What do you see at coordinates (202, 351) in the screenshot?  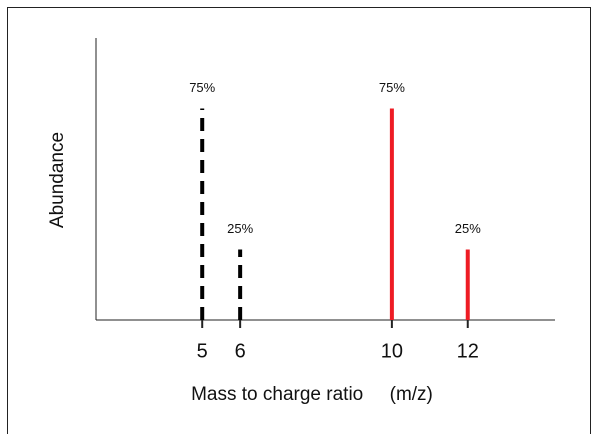 I see `x-tick-label: 5` at bounding box center [202, 351].